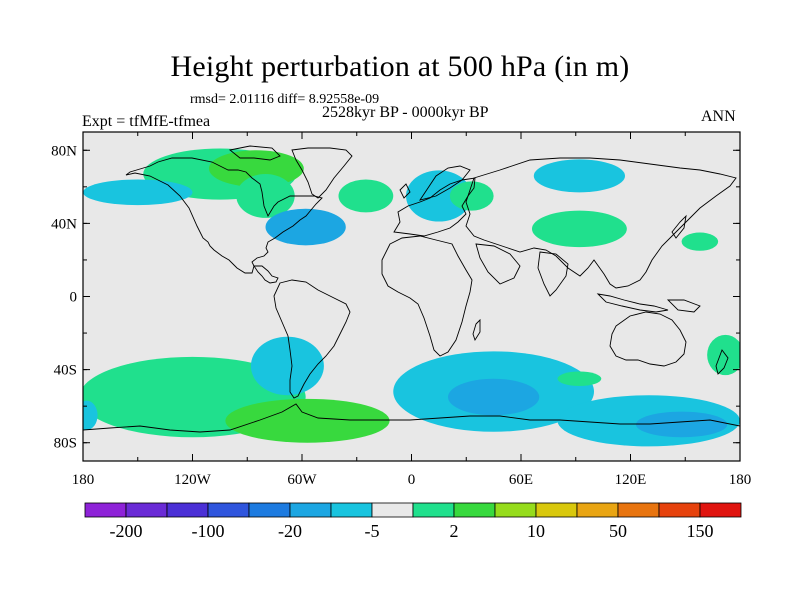 This screenshot has width=800, height=600. I want to click on coast-new-guinea, so click(683, 306).